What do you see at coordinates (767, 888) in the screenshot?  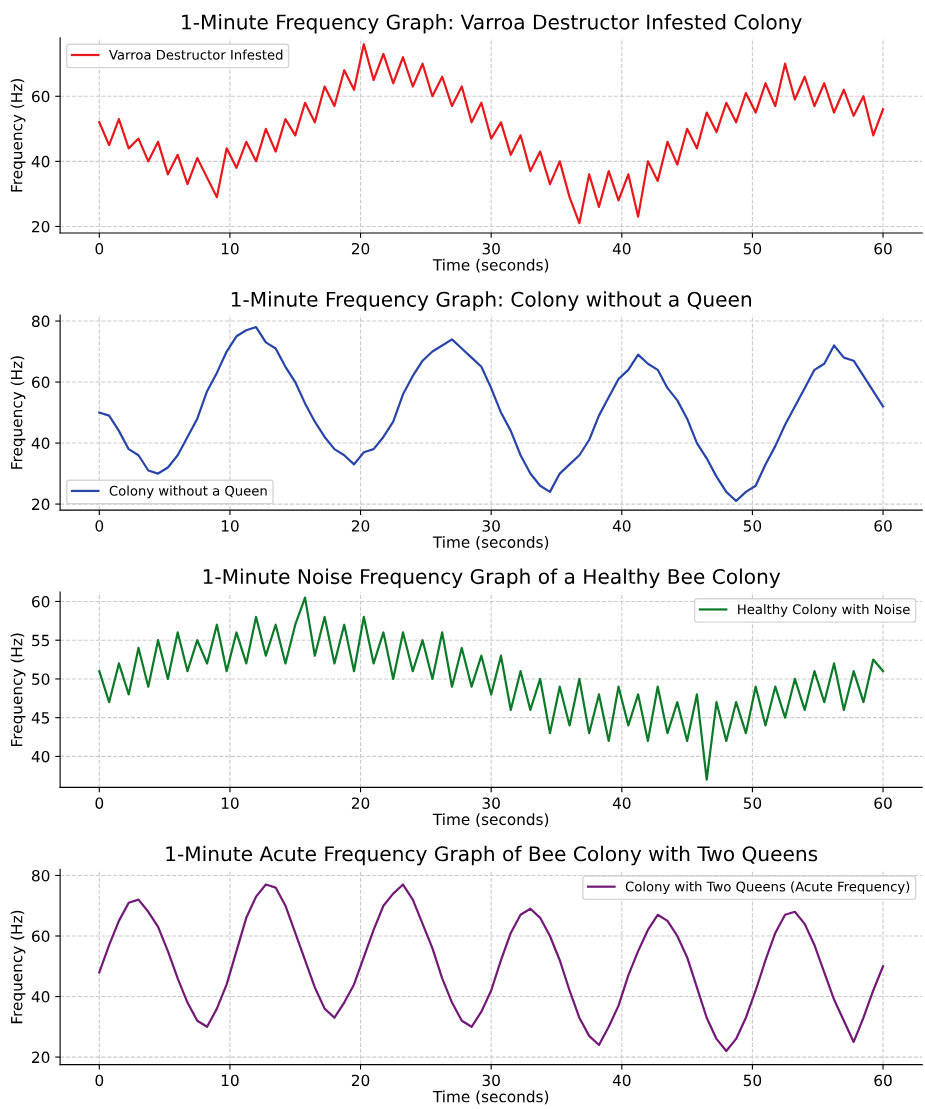 I see `legend-label: Colony with Two Queens (Acute Frequency)` at bounding box center [767, 888].